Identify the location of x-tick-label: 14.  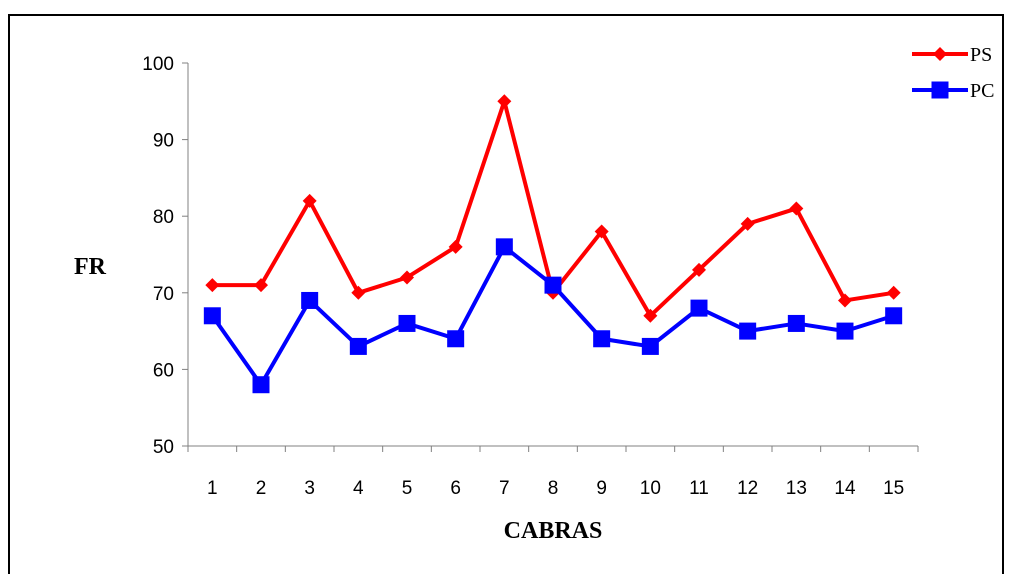
(845, 488).